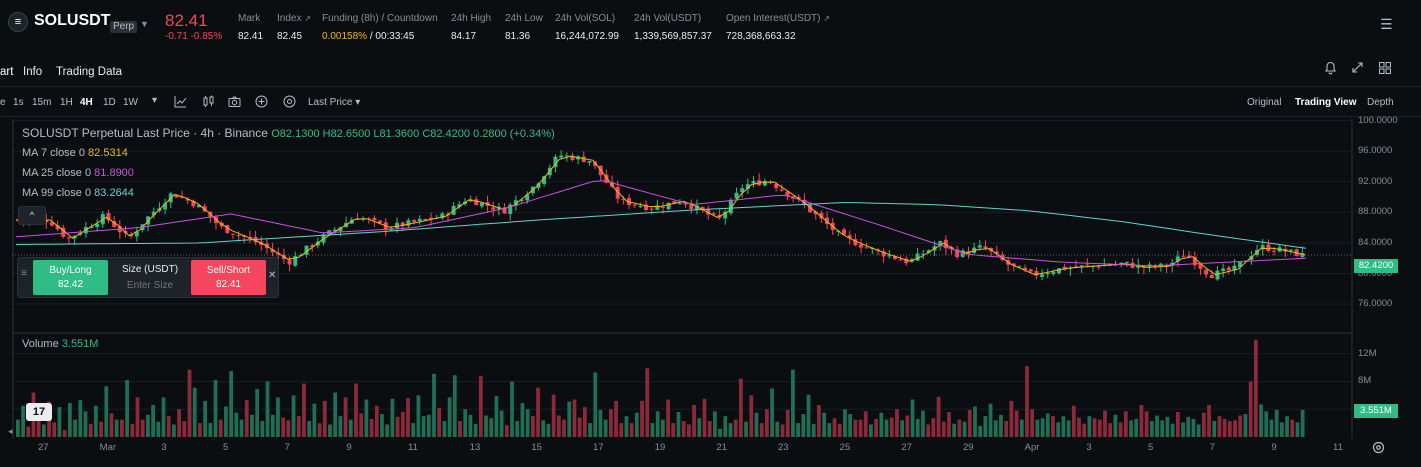  Describe the element at coordinates (32, 215) in the screenshot. I see `collapse-legend-button: ^` at that location.